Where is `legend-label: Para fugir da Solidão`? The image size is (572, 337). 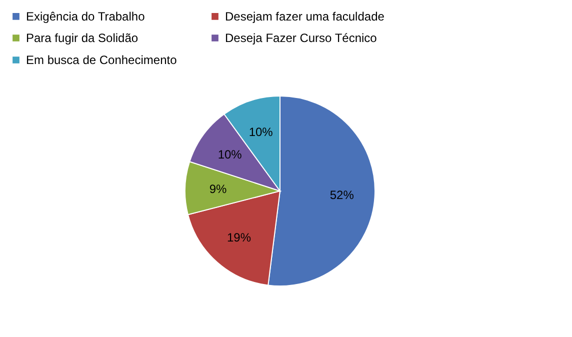
legend-label: Para fugir da Solidão is located at coordinates (82, 38).